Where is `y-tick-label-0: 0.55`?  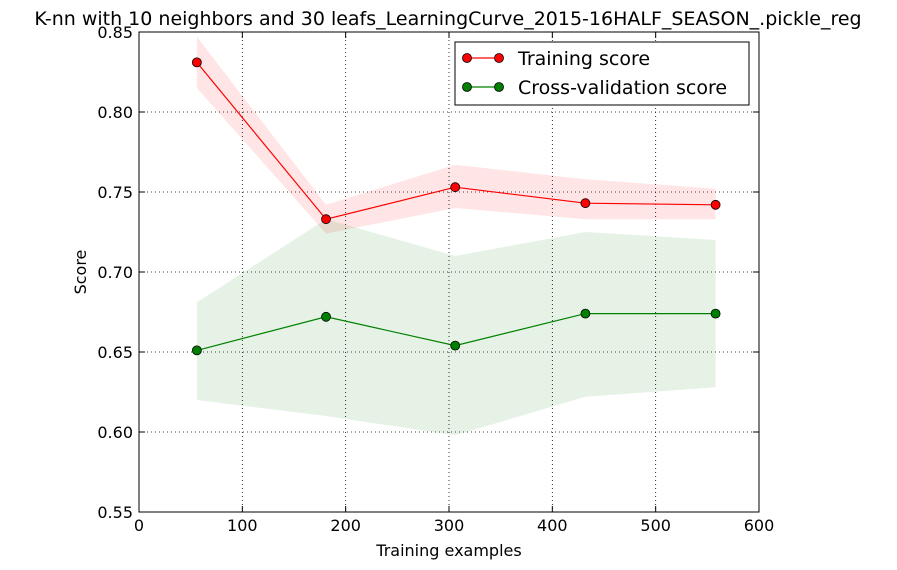
y-tick-label-0: 0.55 is located at coordinates (115, 512).